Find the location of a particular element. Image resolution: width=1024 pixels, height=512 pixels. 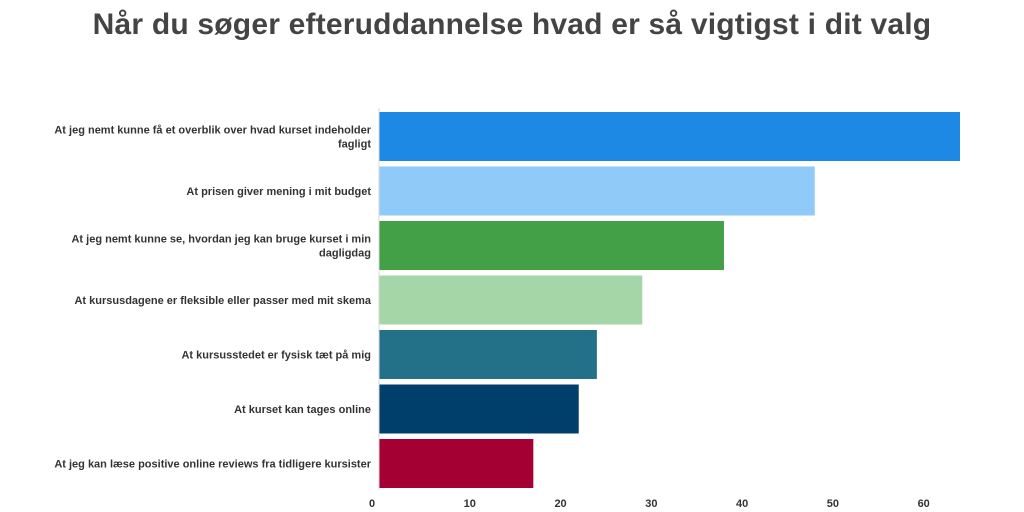

x-tick-50: 50 is located at coordinates (833, 504).